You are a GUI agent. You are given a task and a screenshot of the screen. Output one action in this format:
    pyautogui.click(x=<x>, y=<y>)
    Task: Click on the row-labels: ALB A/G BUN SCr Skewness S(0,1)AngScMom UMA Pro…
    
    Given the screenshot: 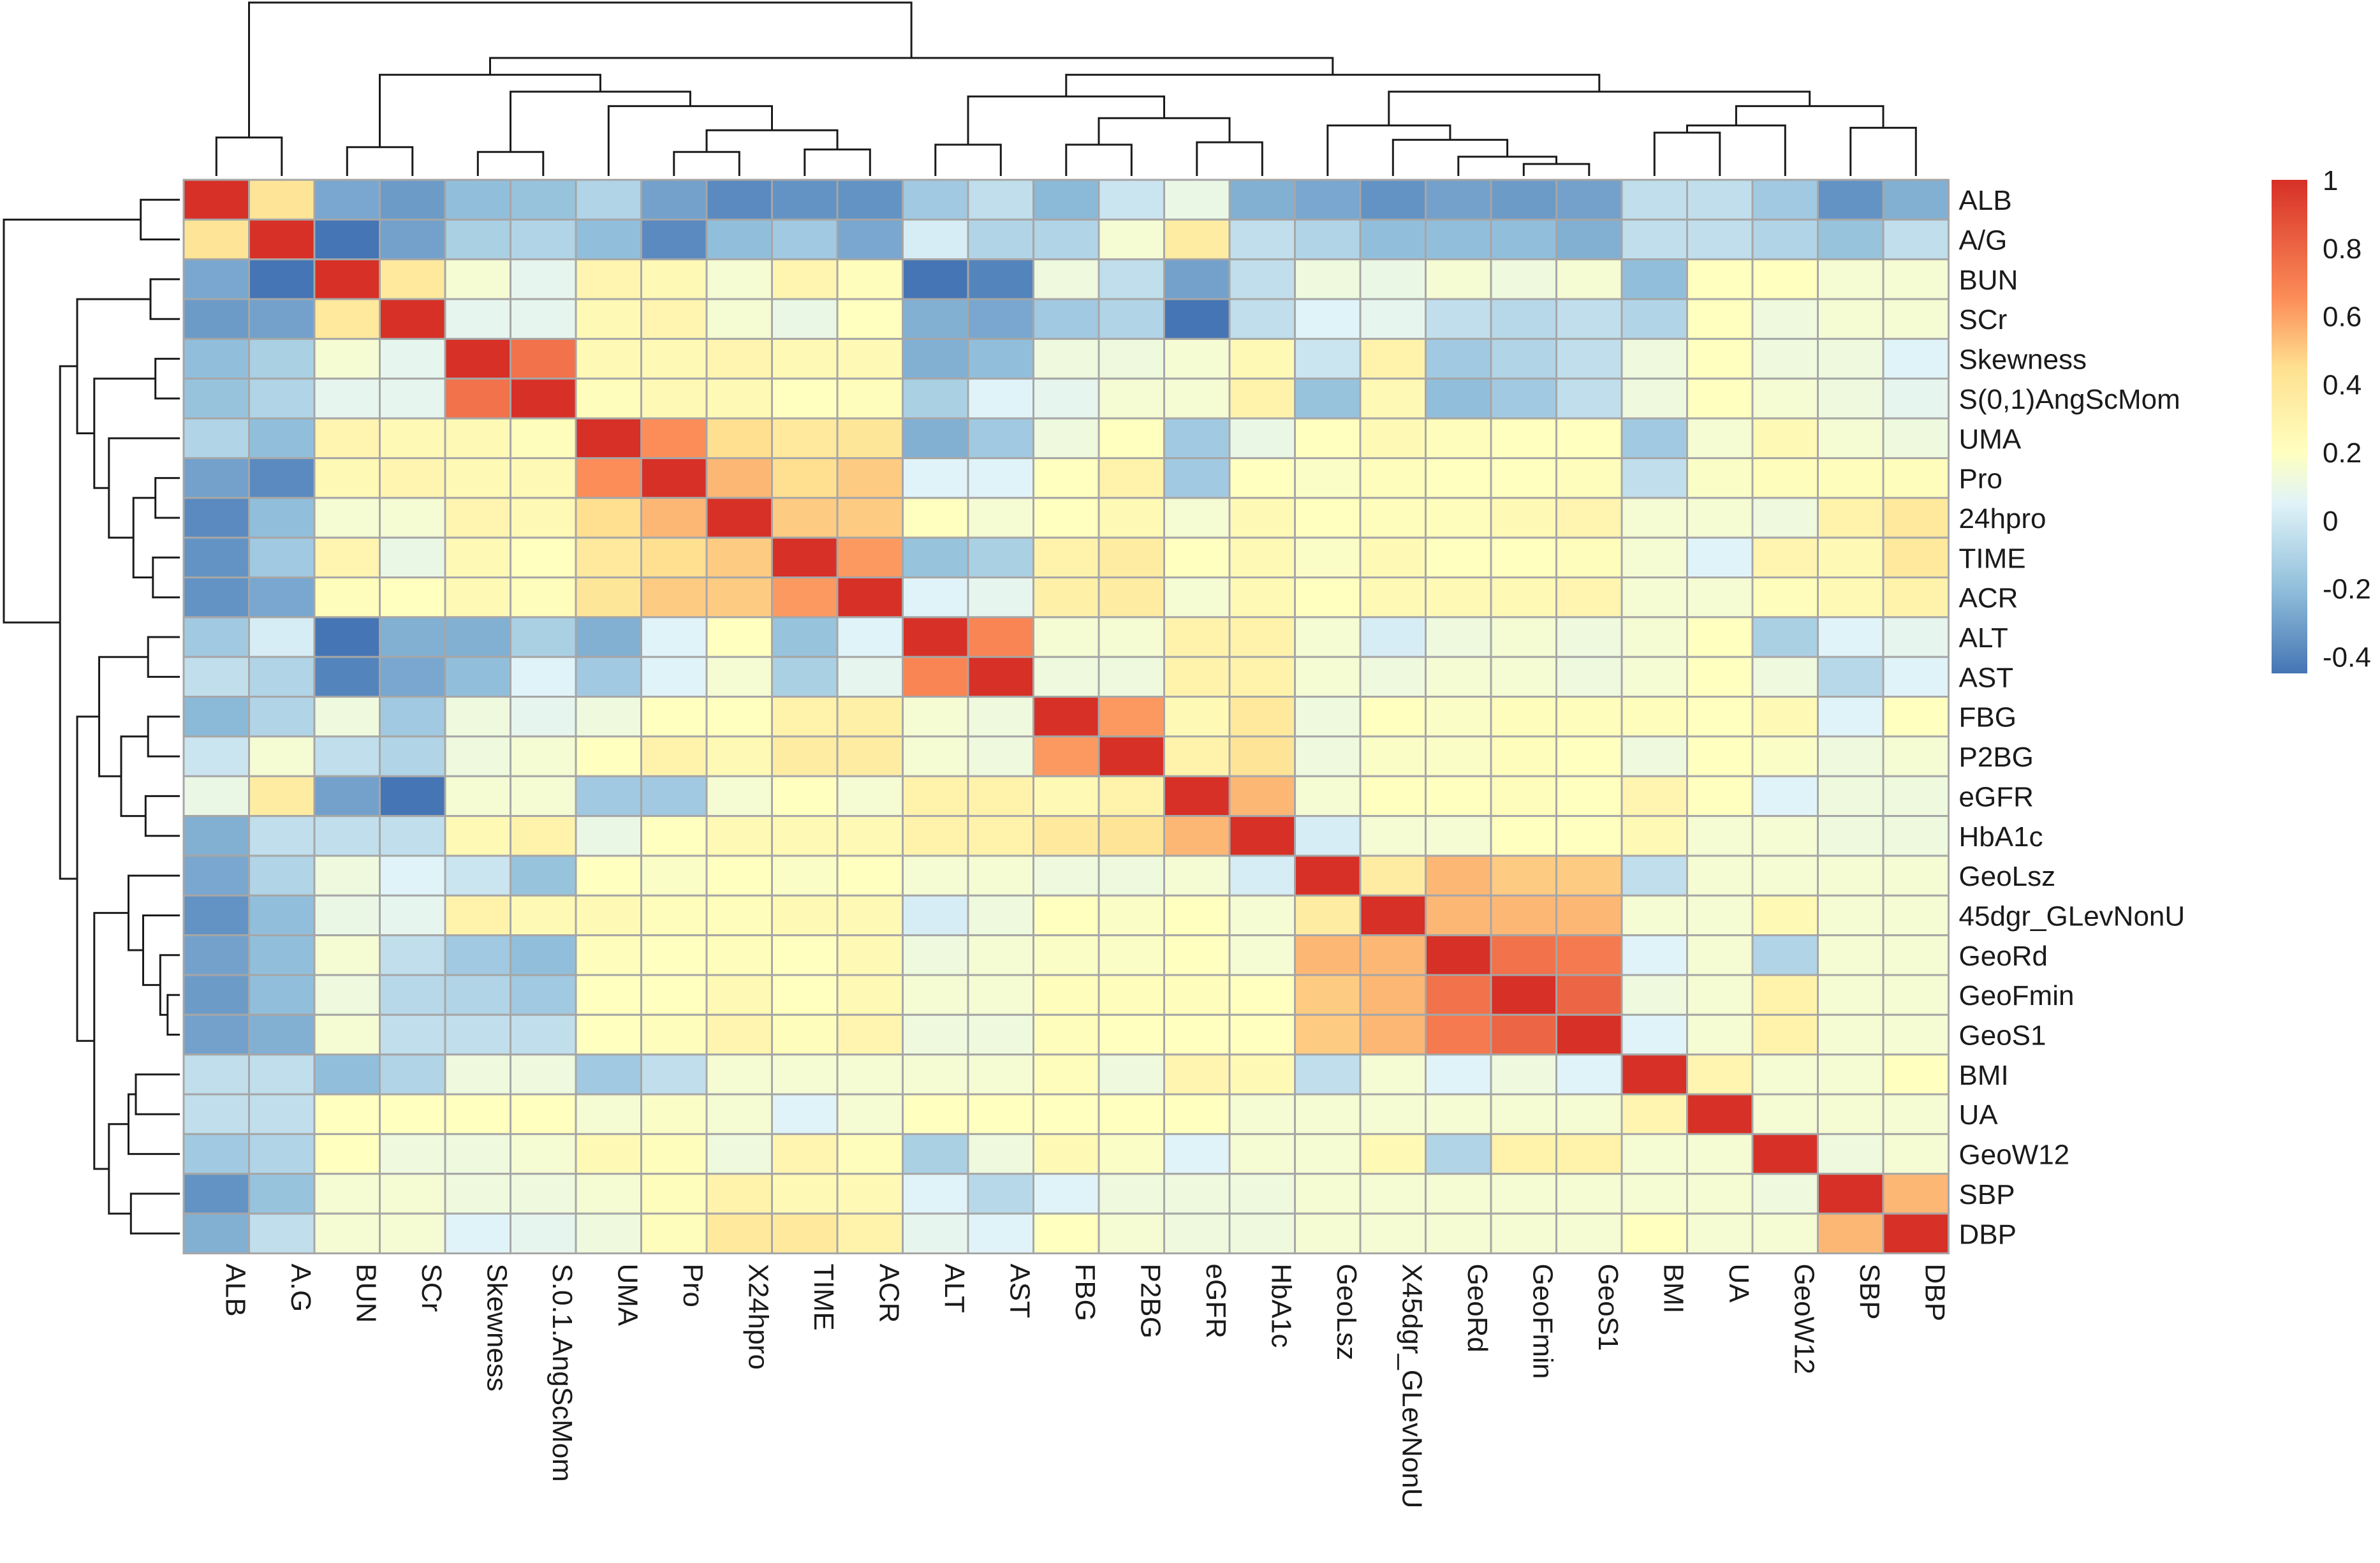 What is the action you would take?
    pyautogui.click(x=2072, y=718)
    